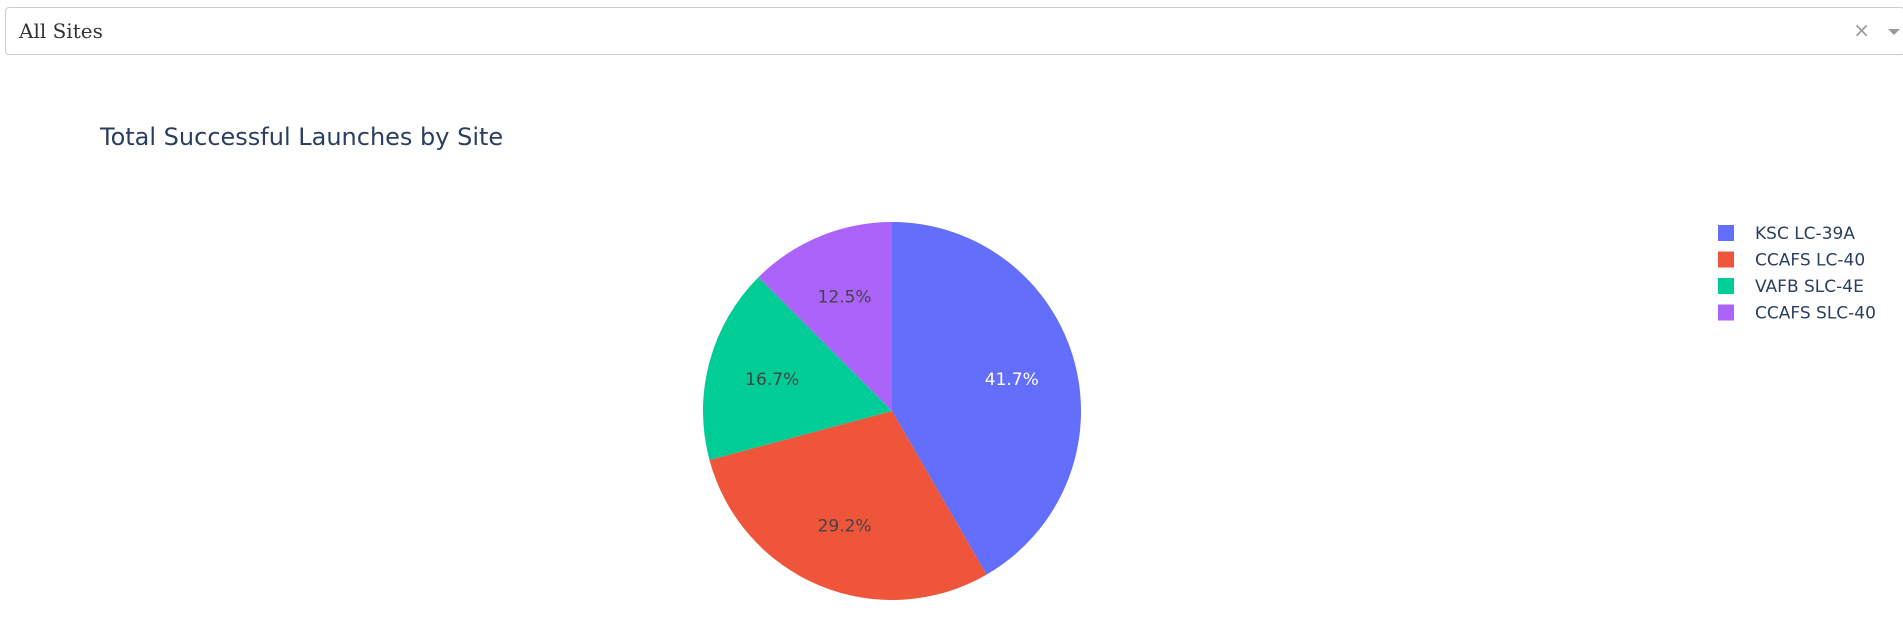 This screenshot has width=1903, height=629. What do you see at coordinates (987, 398) in the screenshot?
I see `pie-slice-ksc-lc-39a` at bounding box center [987, 398].